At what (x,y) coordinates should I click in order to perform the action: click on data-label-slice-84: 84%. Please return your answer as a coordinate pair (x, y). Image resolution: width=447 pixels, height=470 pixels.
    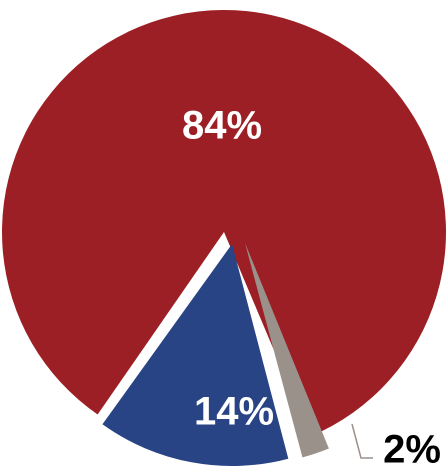
    Looking at the image, I should click on (222, 126).